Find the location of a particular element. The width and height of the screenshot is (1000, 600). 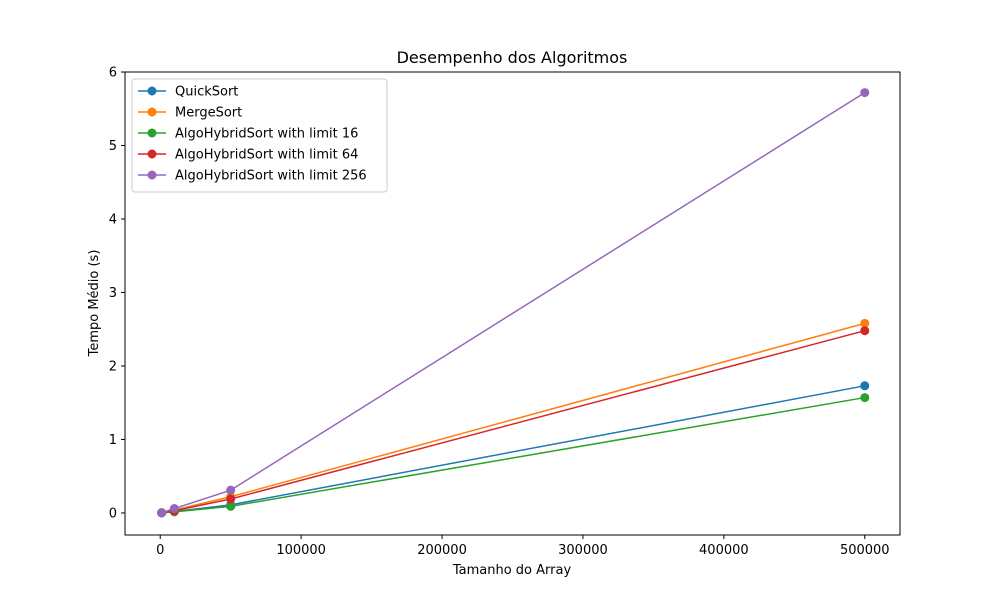

legend-label: AlgoHybridSort with limit 16 is located at coordinates (266, 134).